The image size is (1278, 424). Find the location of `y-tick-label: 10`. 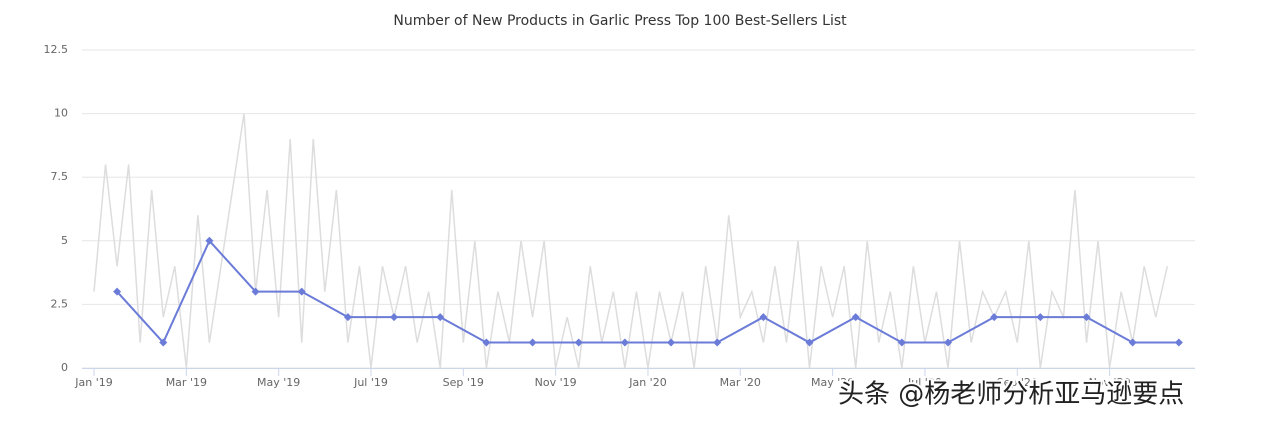

y-tick-label: 10 is located at coordinates (61, 113).